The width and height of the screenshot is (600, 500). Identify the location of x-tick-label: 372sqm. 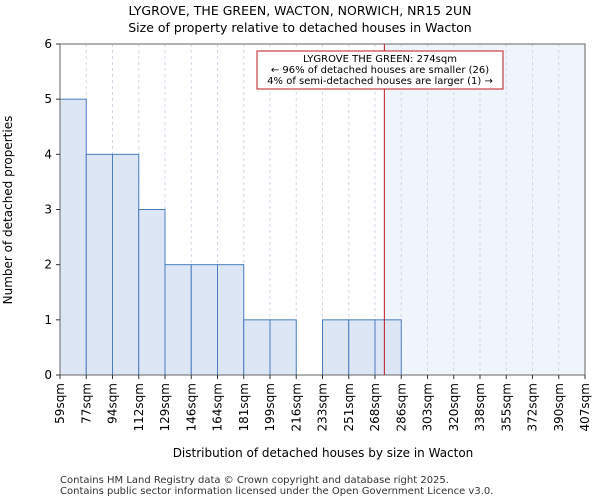
(533, 407).